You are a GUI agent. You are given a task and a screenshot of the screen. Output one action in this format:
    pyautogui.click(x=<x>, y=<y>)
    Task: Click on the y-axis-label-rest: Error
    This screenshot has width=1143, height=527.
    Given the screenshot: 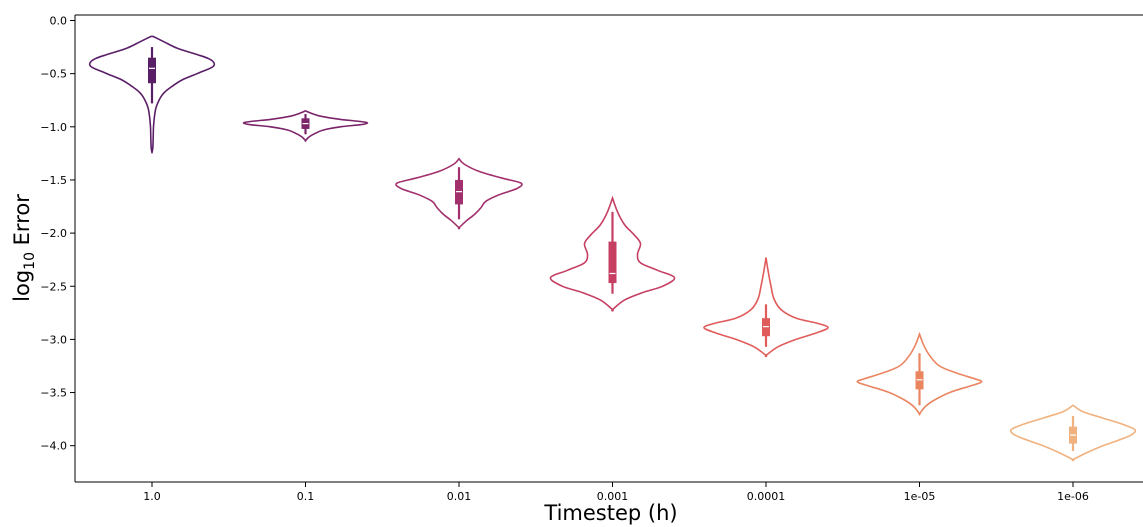 What is the action you would take?
    pyautogui.click(x=22, y=223)
    